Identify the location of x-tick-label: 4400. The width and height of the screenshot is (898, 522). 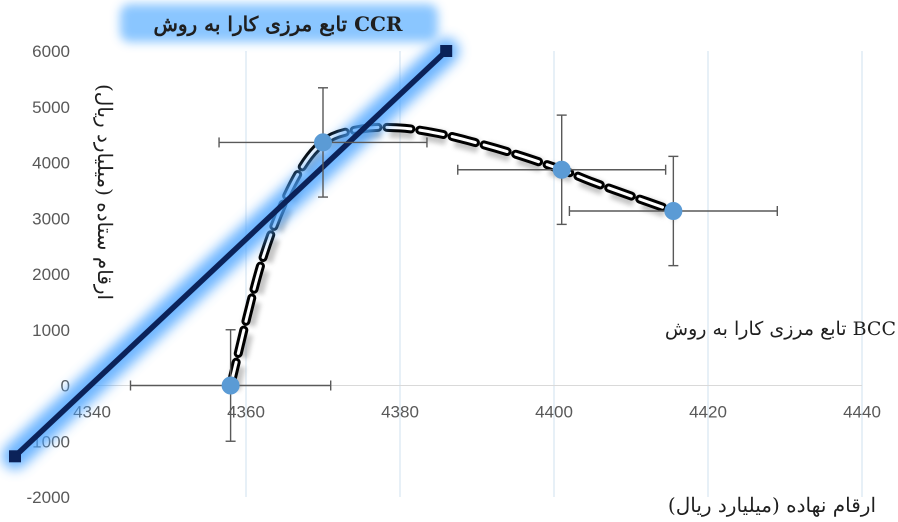
(554, 412).